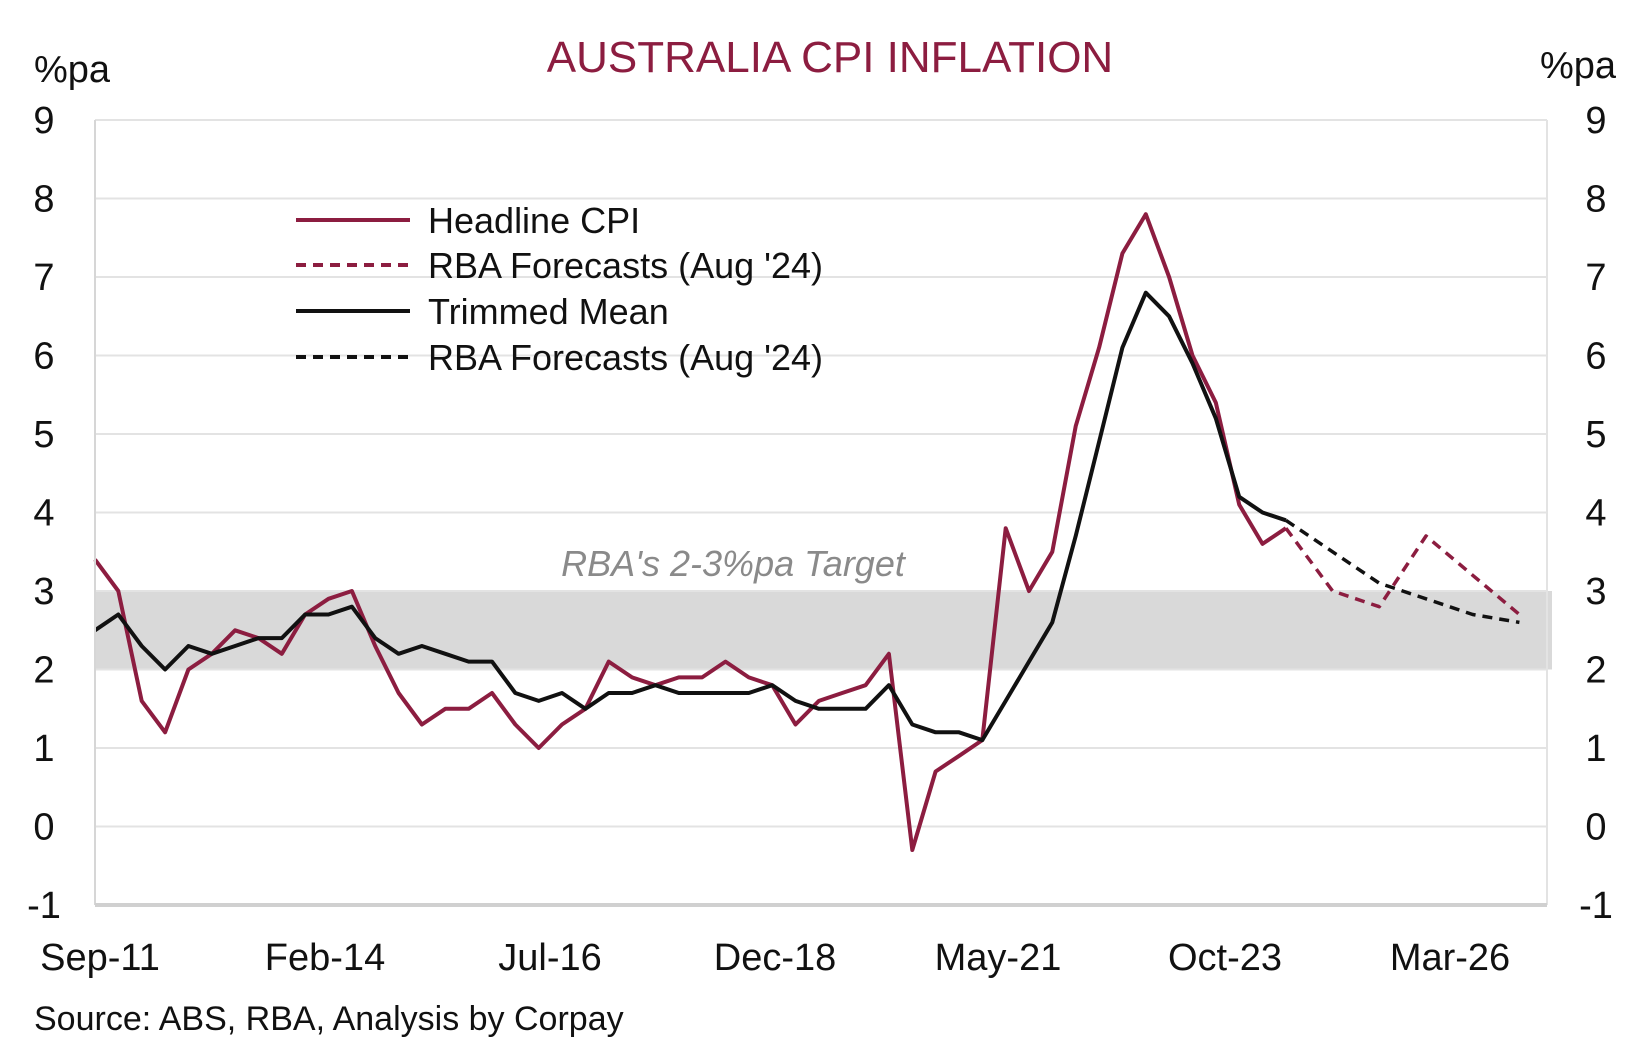  I want to click on forecast-trimmed-line, so click(1402, 571).